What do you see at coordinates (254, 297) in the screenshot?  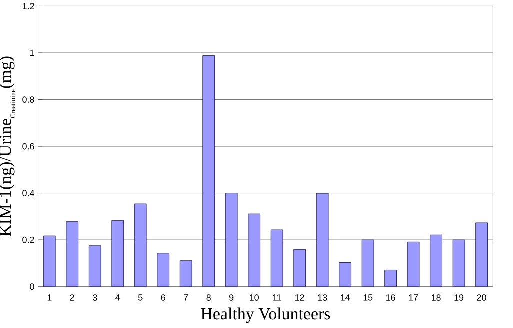 I see `x-tick-label: 10` at bounding box center [254, 297].